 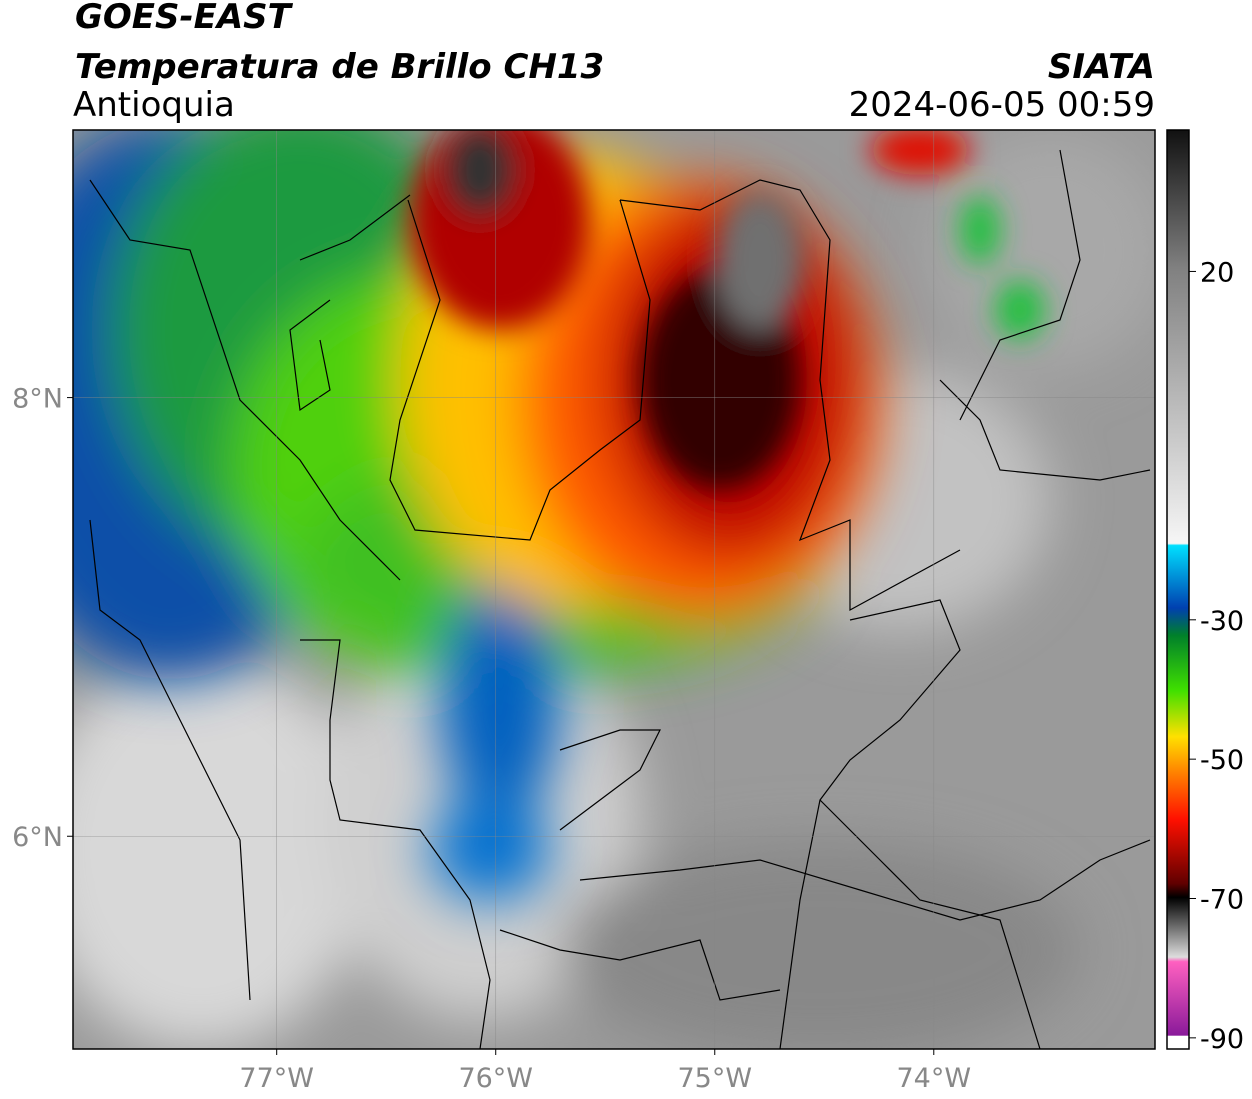 What do you see at coordinates (1222, 621) in the screenshot?
I see `colorbar-tick-label: -30` at bounding box center [1222, 621].